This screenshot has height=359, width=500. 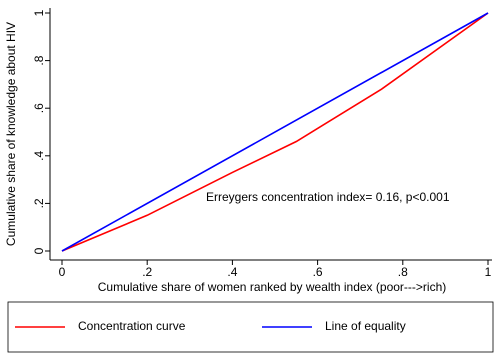 I want to click on x-tick-label: .6, so click(x=318, y=272).